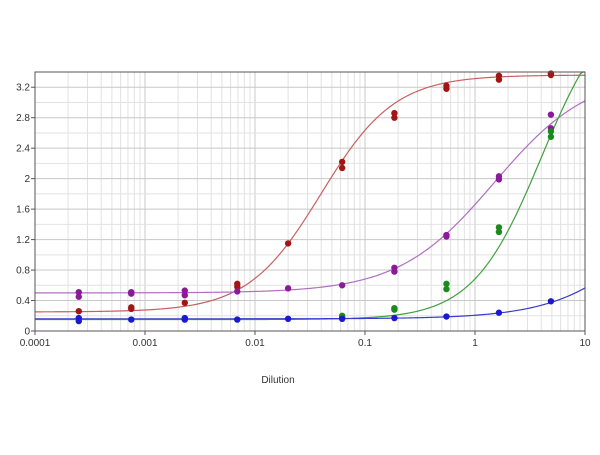 The width and height of the screenshot is (600, 455). What do you see at coordinates (23, 149) in the screenshot?
I see `y-tick-label: 2.4` at bounding box center [23, 149].